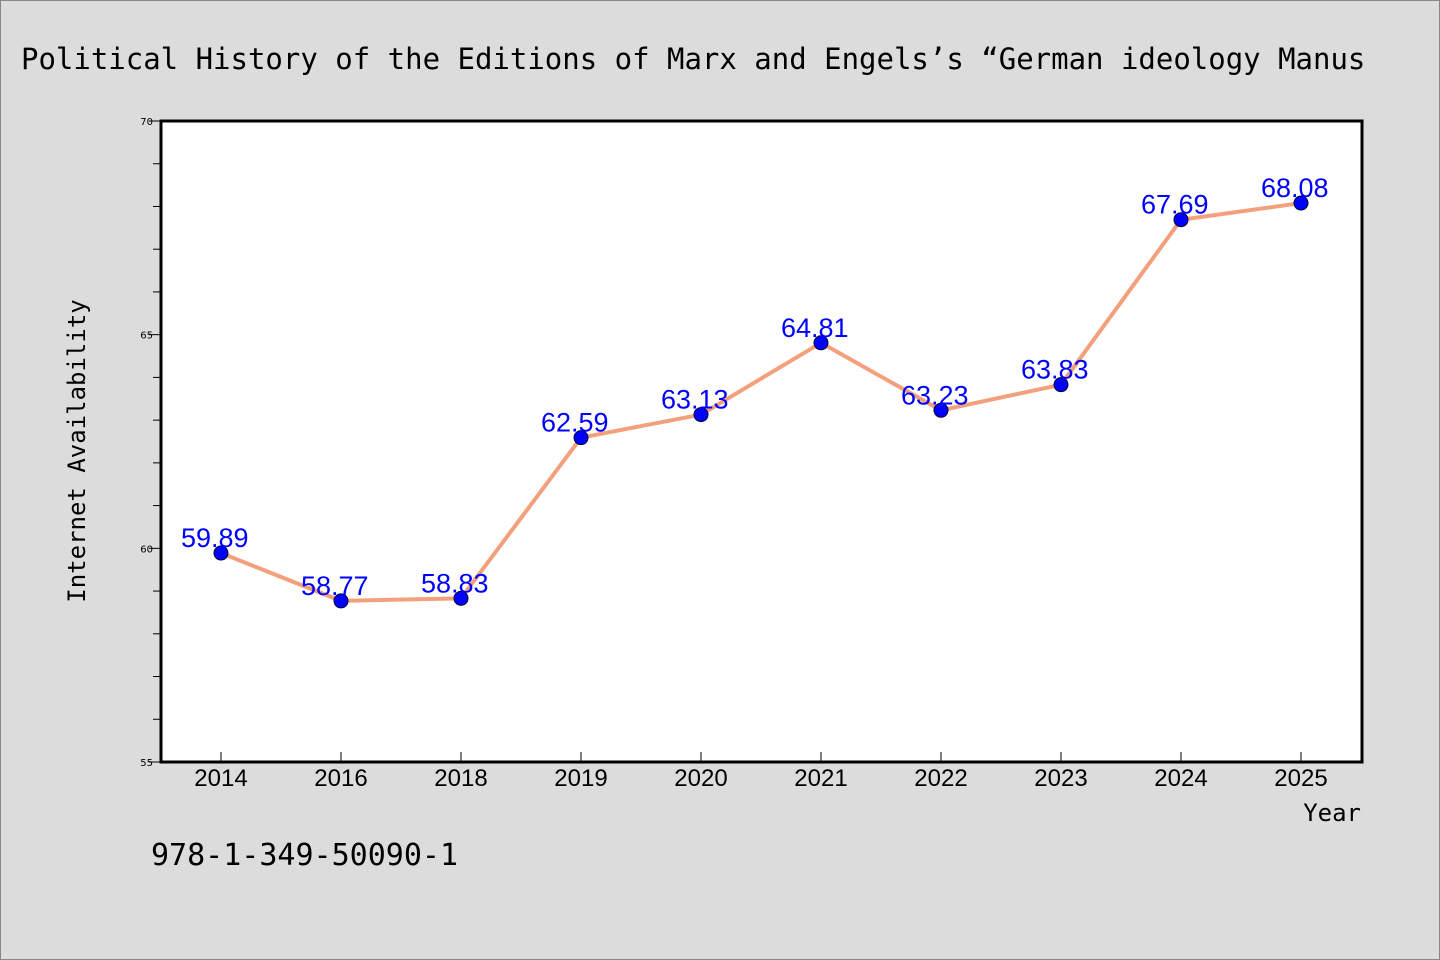  Describe the element at coordinates (146, 336) in the screenshot. I see `y-tick-label: 65` at that location.